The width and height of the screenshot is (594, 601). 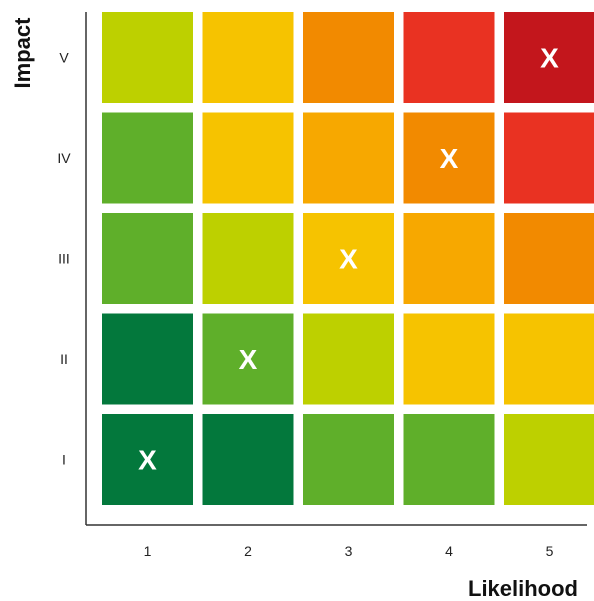 I want to click on cell-2-I, so click(x=248, y=459).